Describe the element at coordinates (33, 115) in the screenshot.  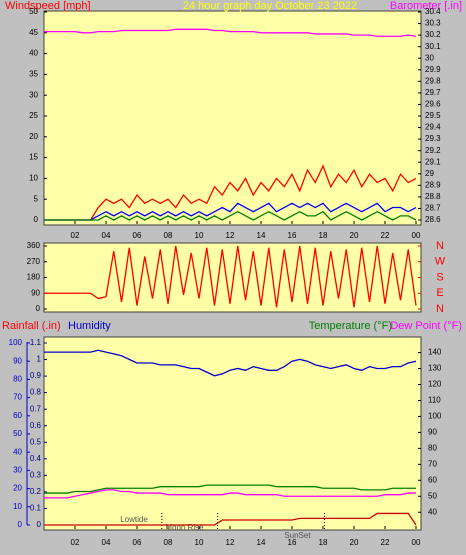
I see `y-tick-label: 25` at that location.